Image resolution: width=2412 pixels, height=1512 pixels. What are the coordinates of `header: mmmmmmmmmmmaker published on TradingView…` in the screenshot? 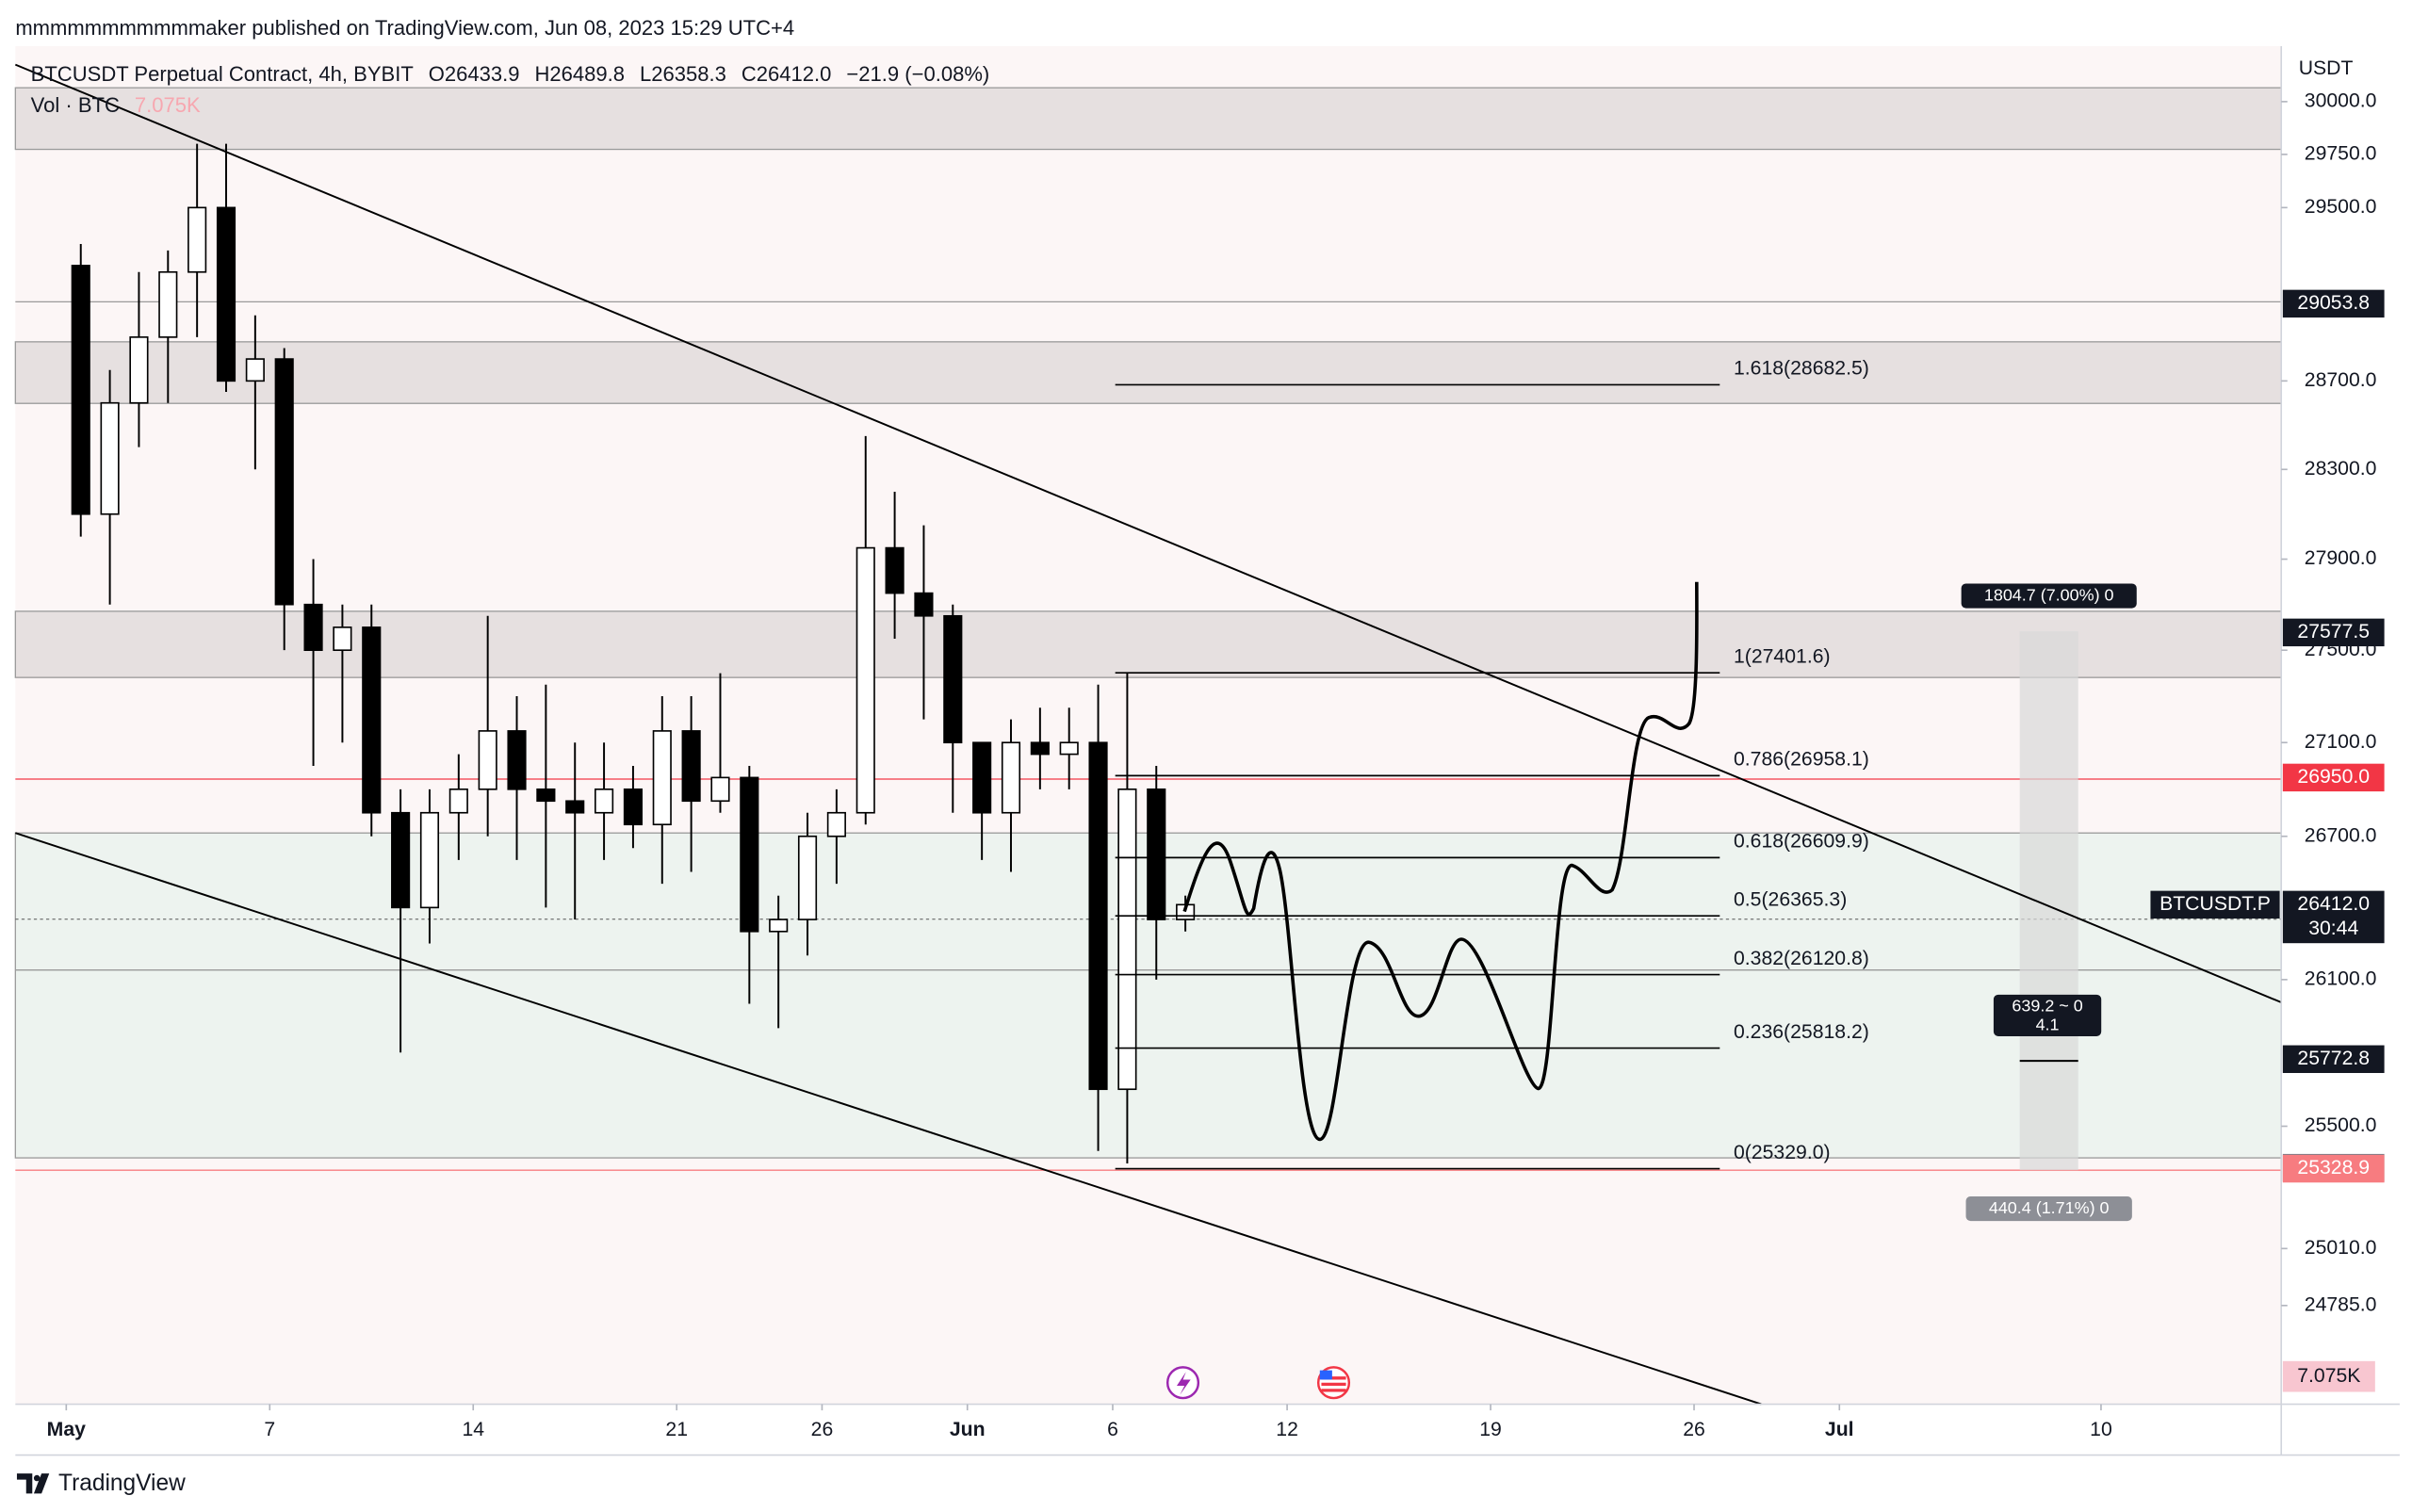 It's located at (404, 28).